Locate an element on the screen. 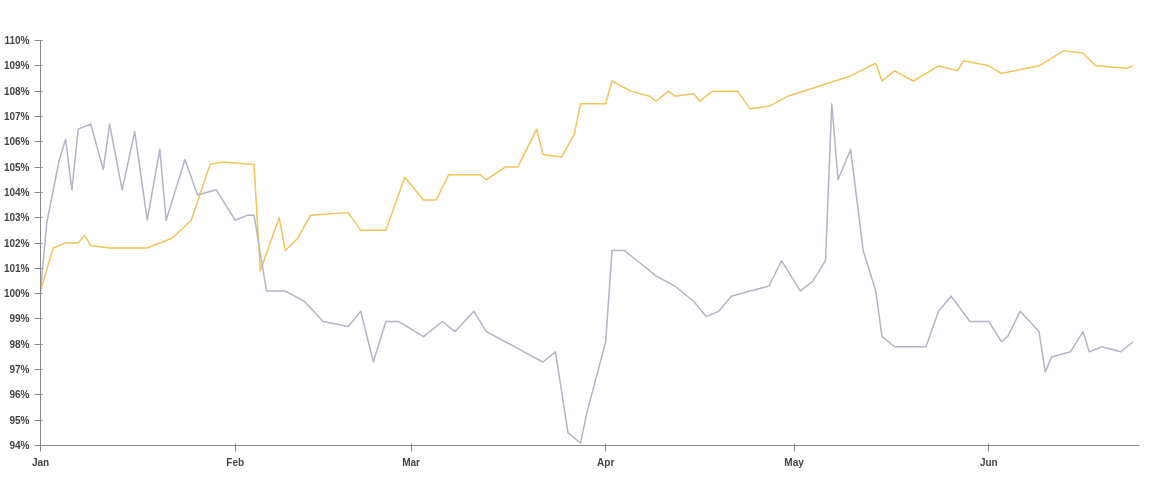  y-tick-label: 109% is located at coordinates (16, 66).